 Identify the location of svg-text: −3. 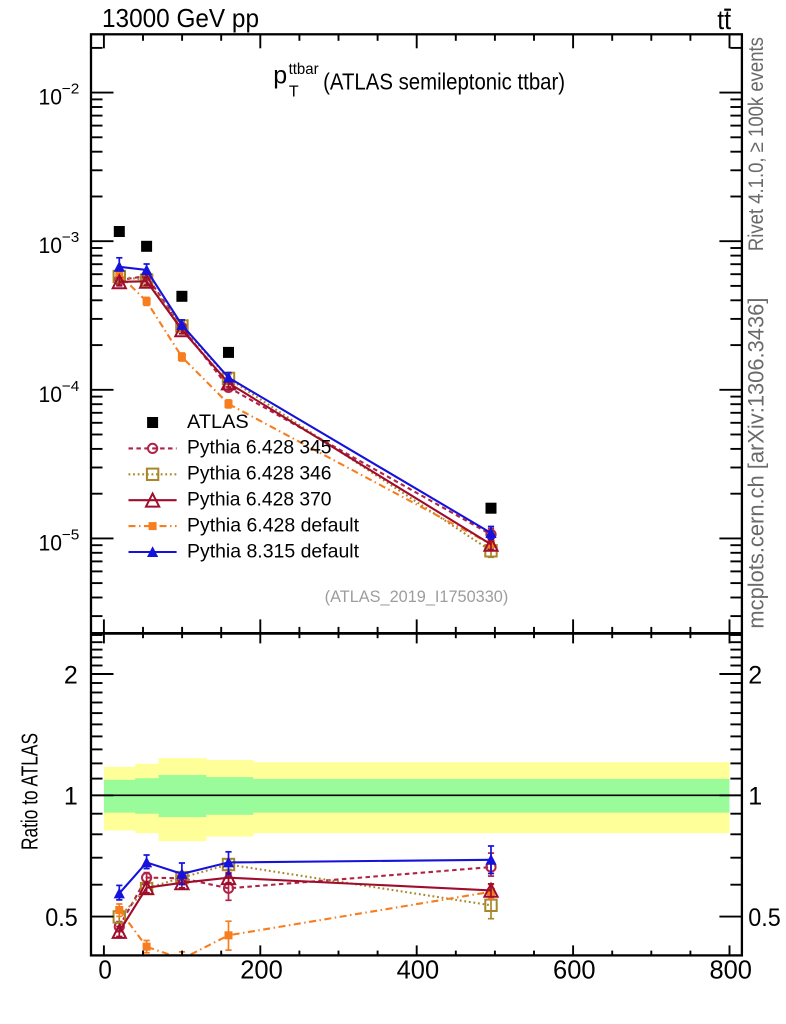
(71, 237).